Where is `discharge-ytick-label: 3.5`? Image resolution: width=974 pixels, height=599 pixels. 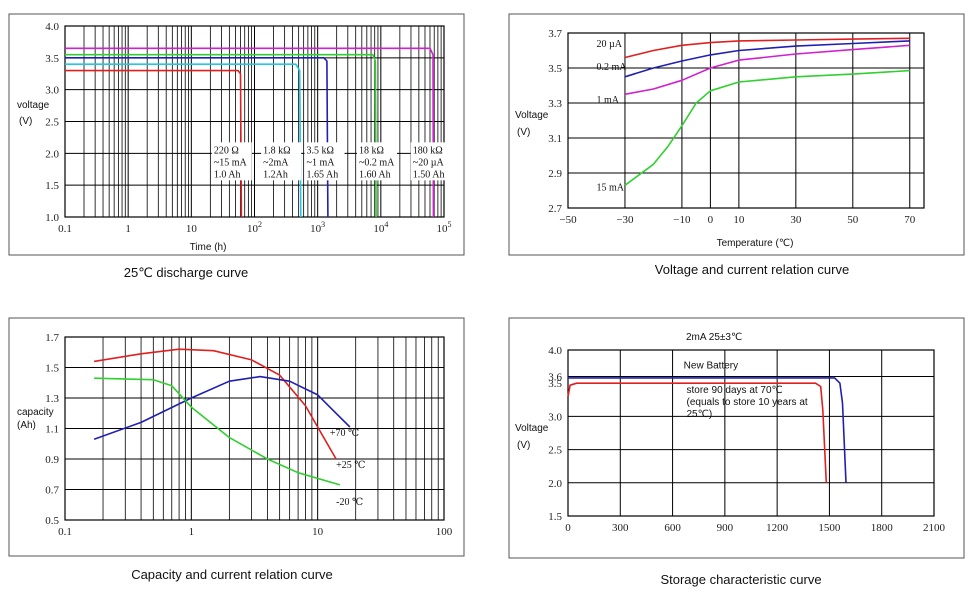
discharge-ytick-label: 3.5 is located at coordinates (52, 59).